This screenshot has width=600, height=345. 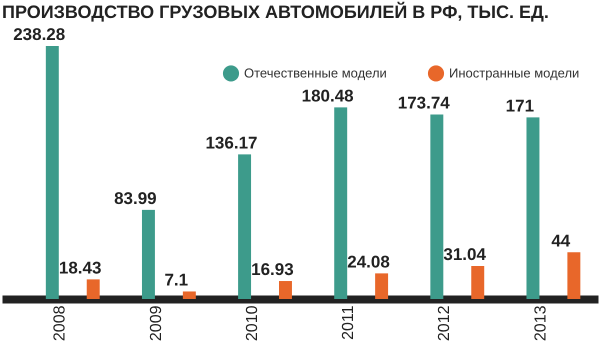 I want to click on x-tick-label: 2011, so click(x=349, y=322).